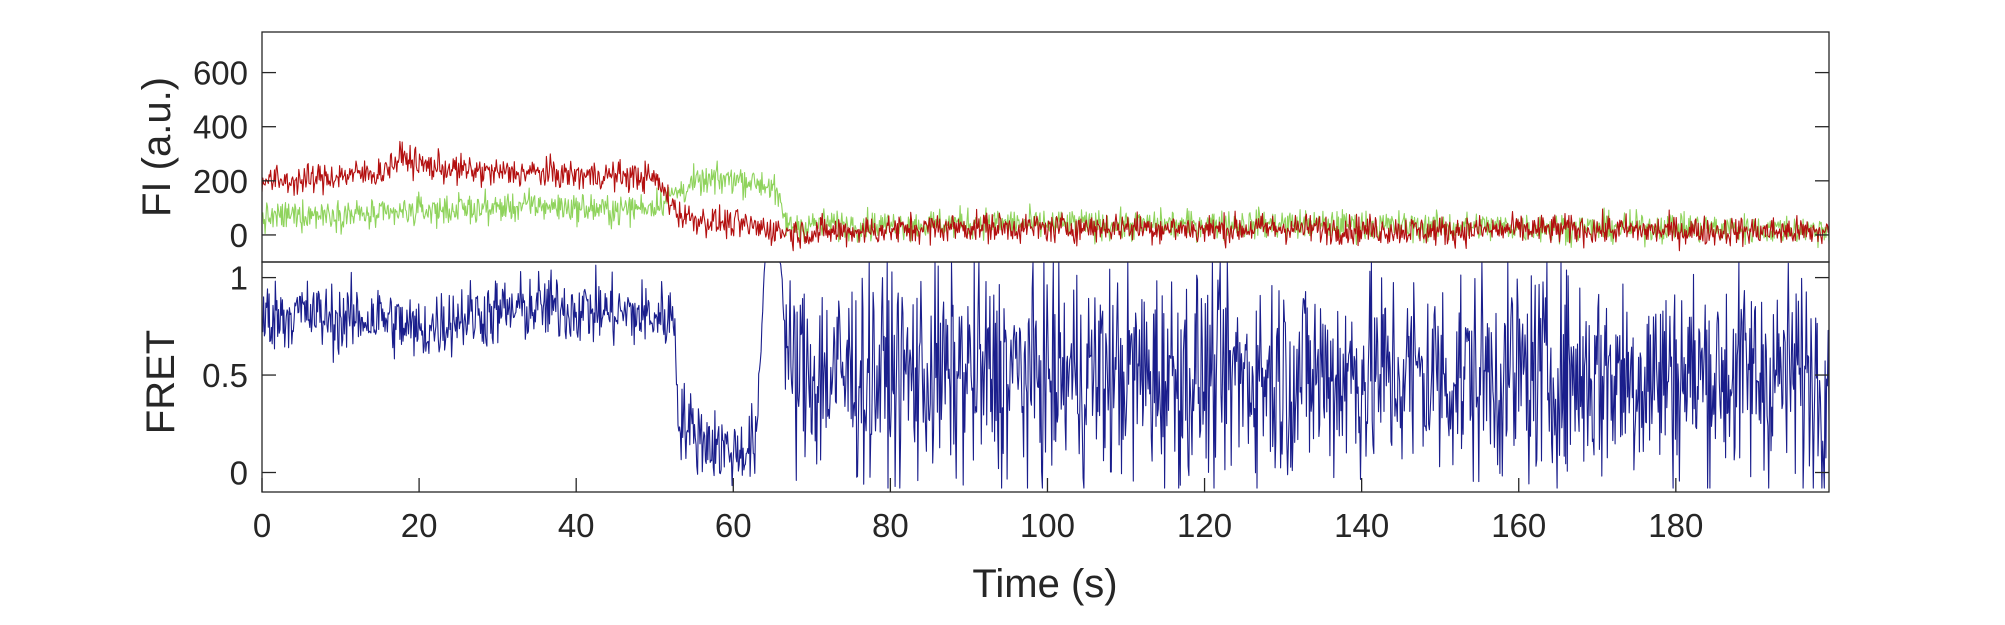 The image size is (2005, 625). I want to click on intensity-traces, so click(1045, 196).